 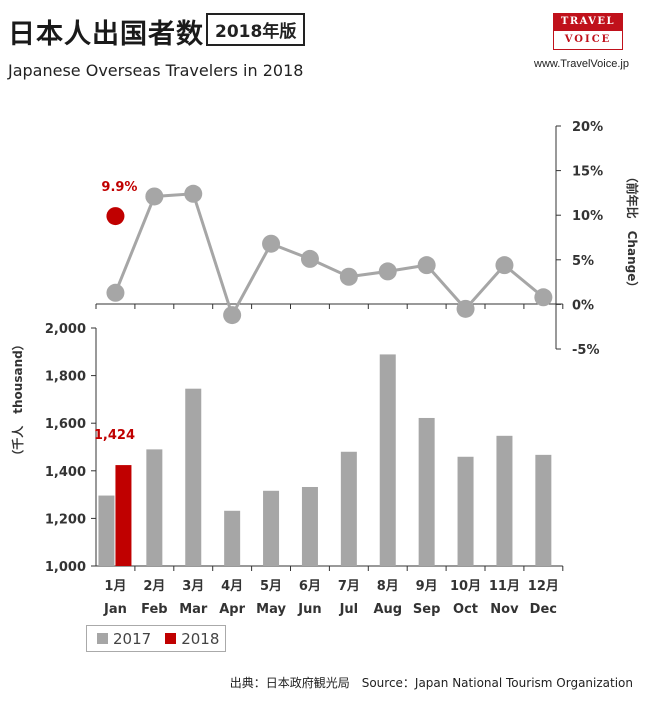 What do you see at coordinates (193, 586) in the screenshot?
I see `x-tick-label-jp: 3月` at bounding box center [193, 586].